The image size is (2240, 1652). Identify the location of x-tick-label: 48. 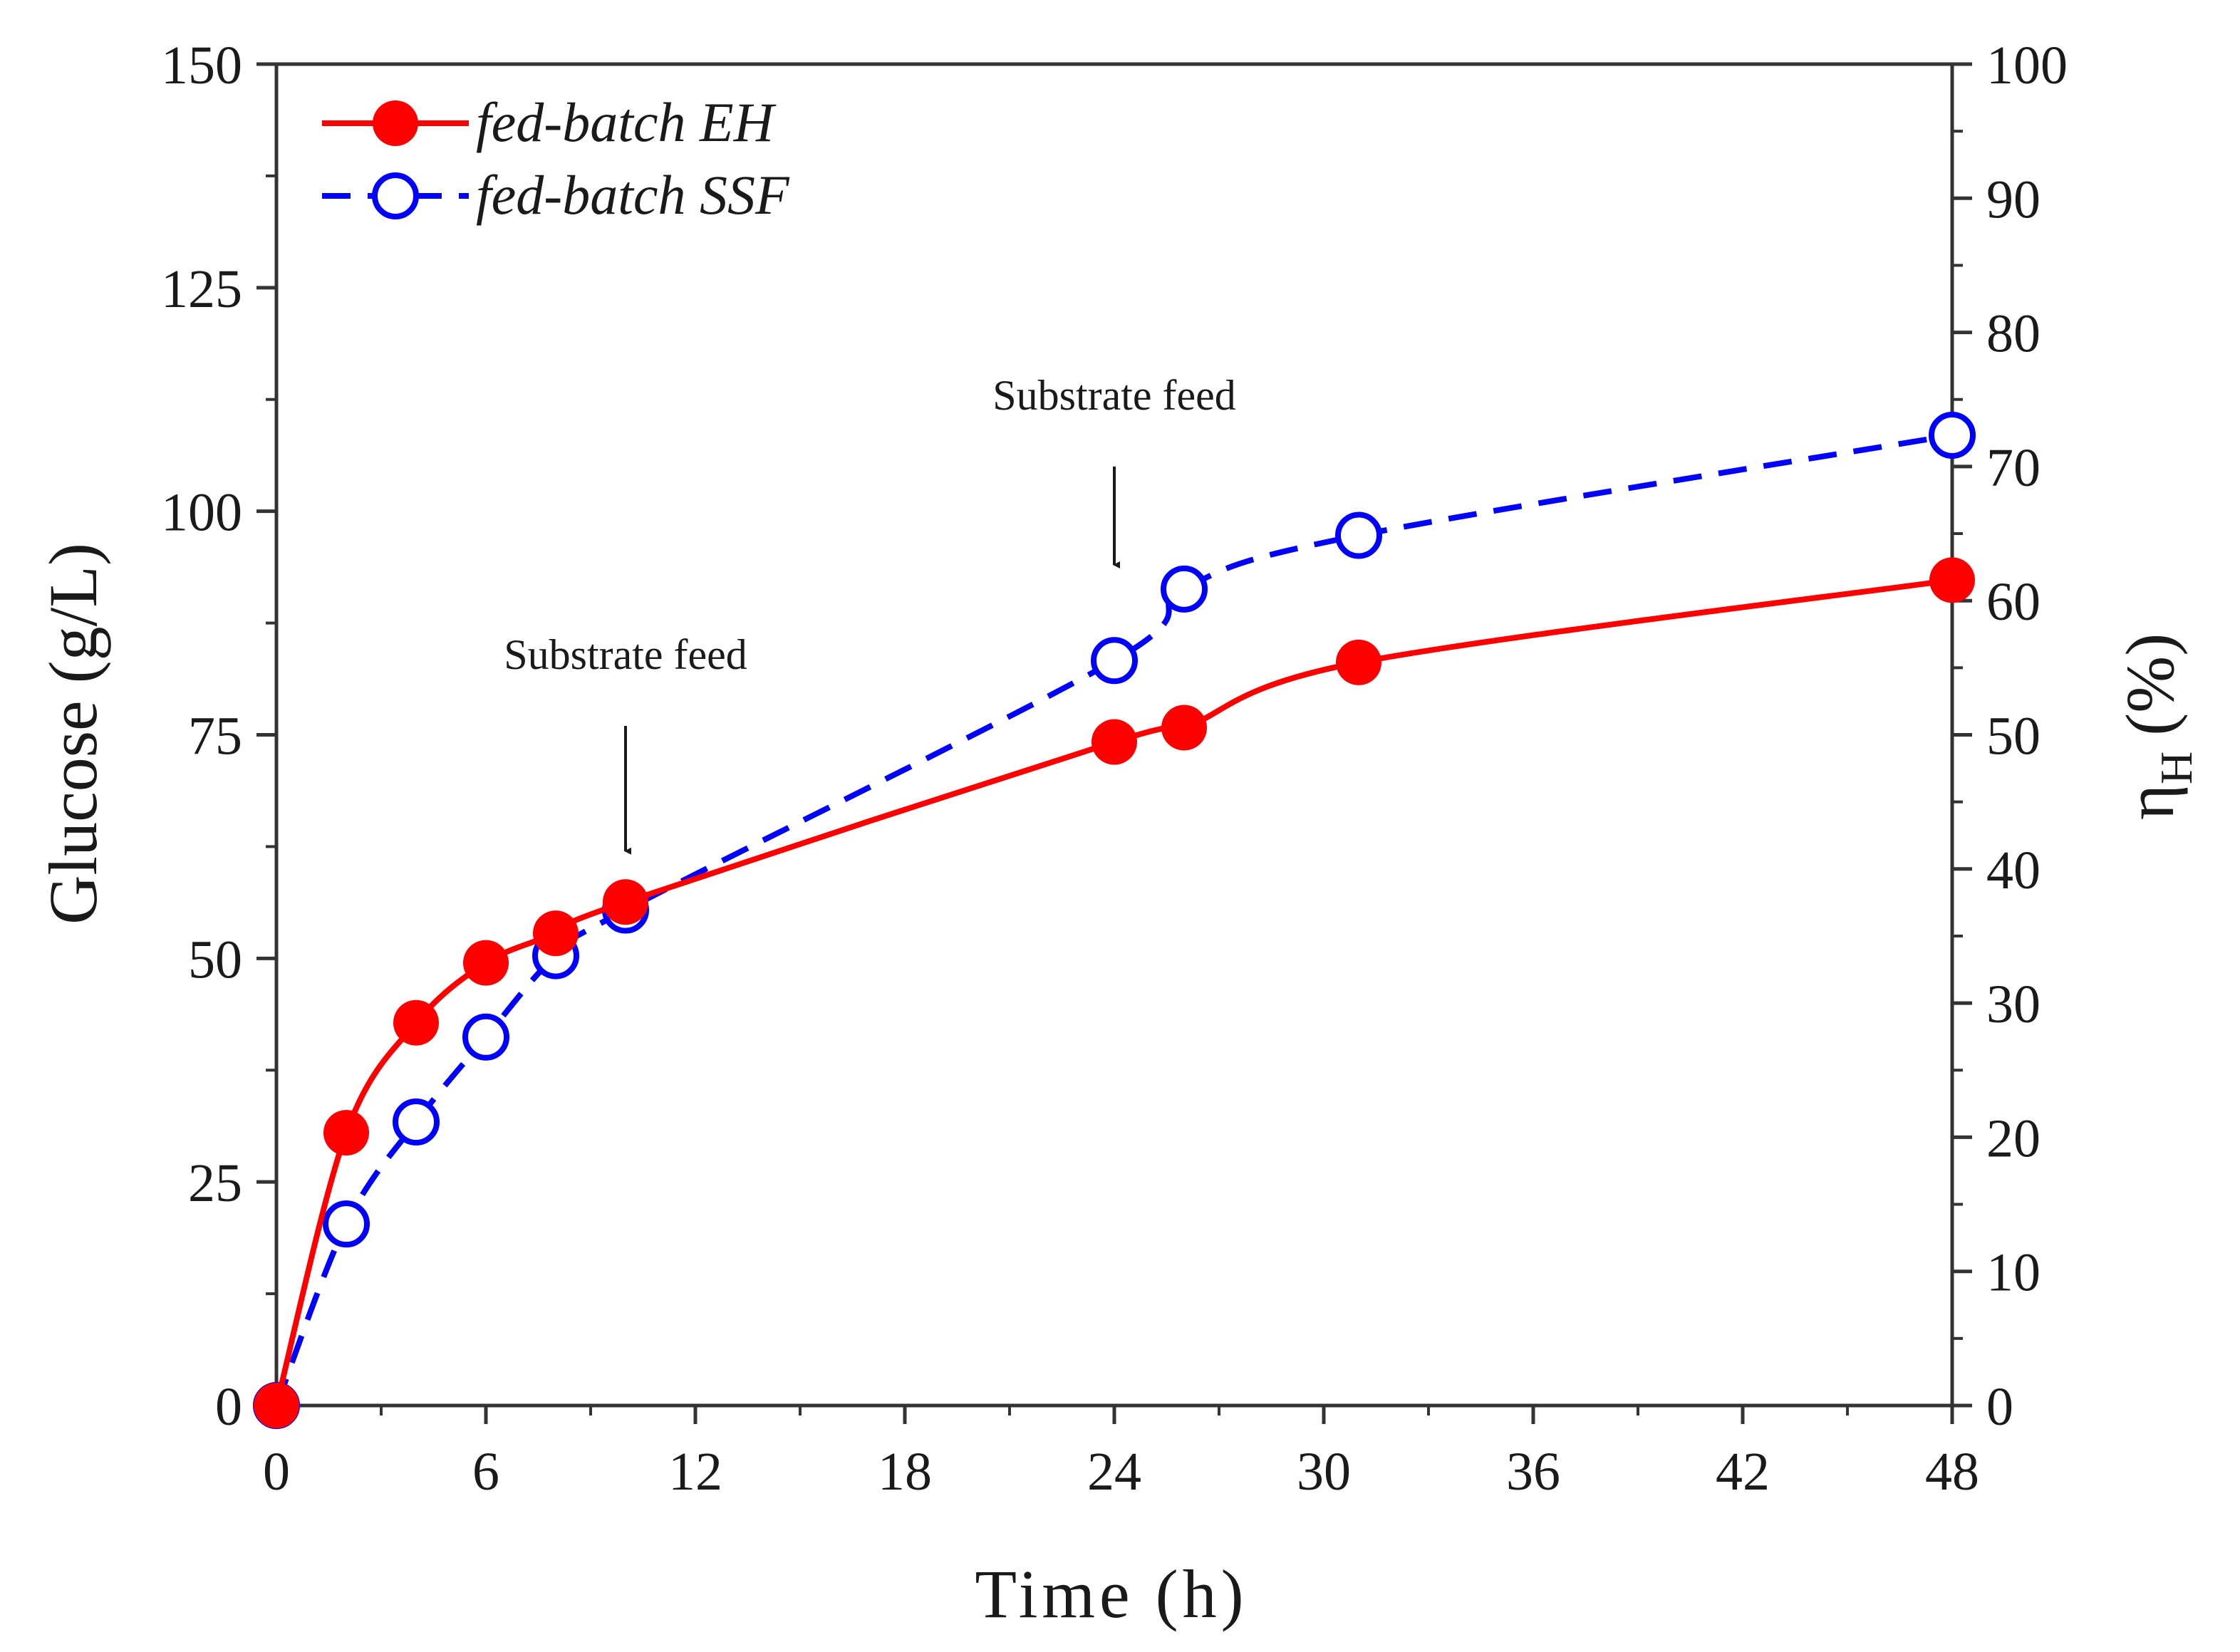
(1952, 1472).